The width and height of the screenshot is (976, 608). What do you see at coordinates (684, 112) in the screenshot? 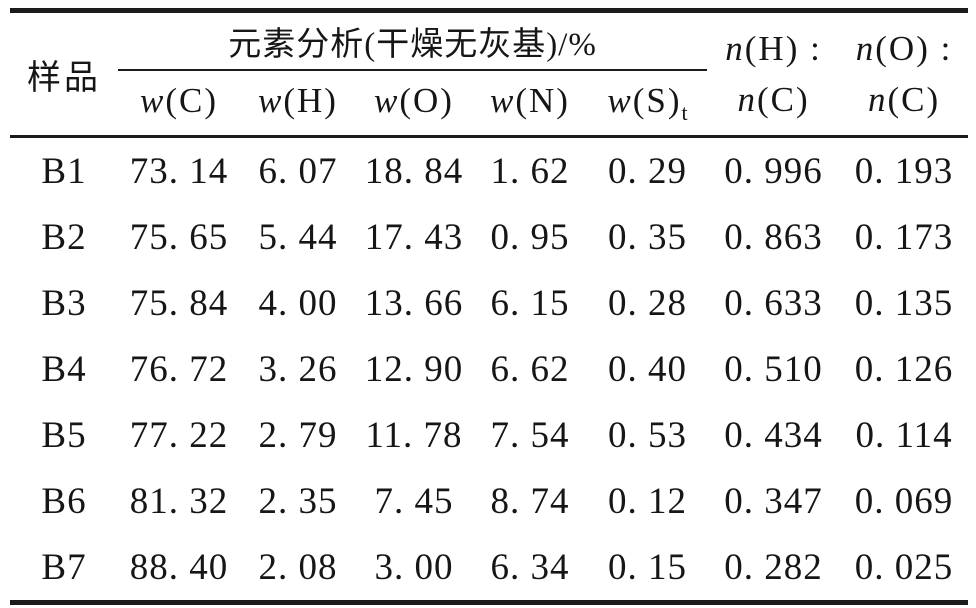
I see `subscript: t` at bounding box center [684, 112].